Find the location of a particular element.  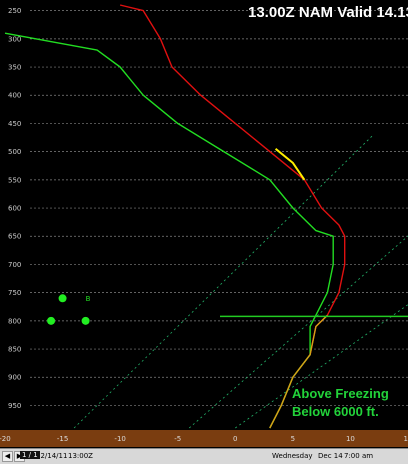

pressure-tick-label: 550 is located at coordinates (14, 180).